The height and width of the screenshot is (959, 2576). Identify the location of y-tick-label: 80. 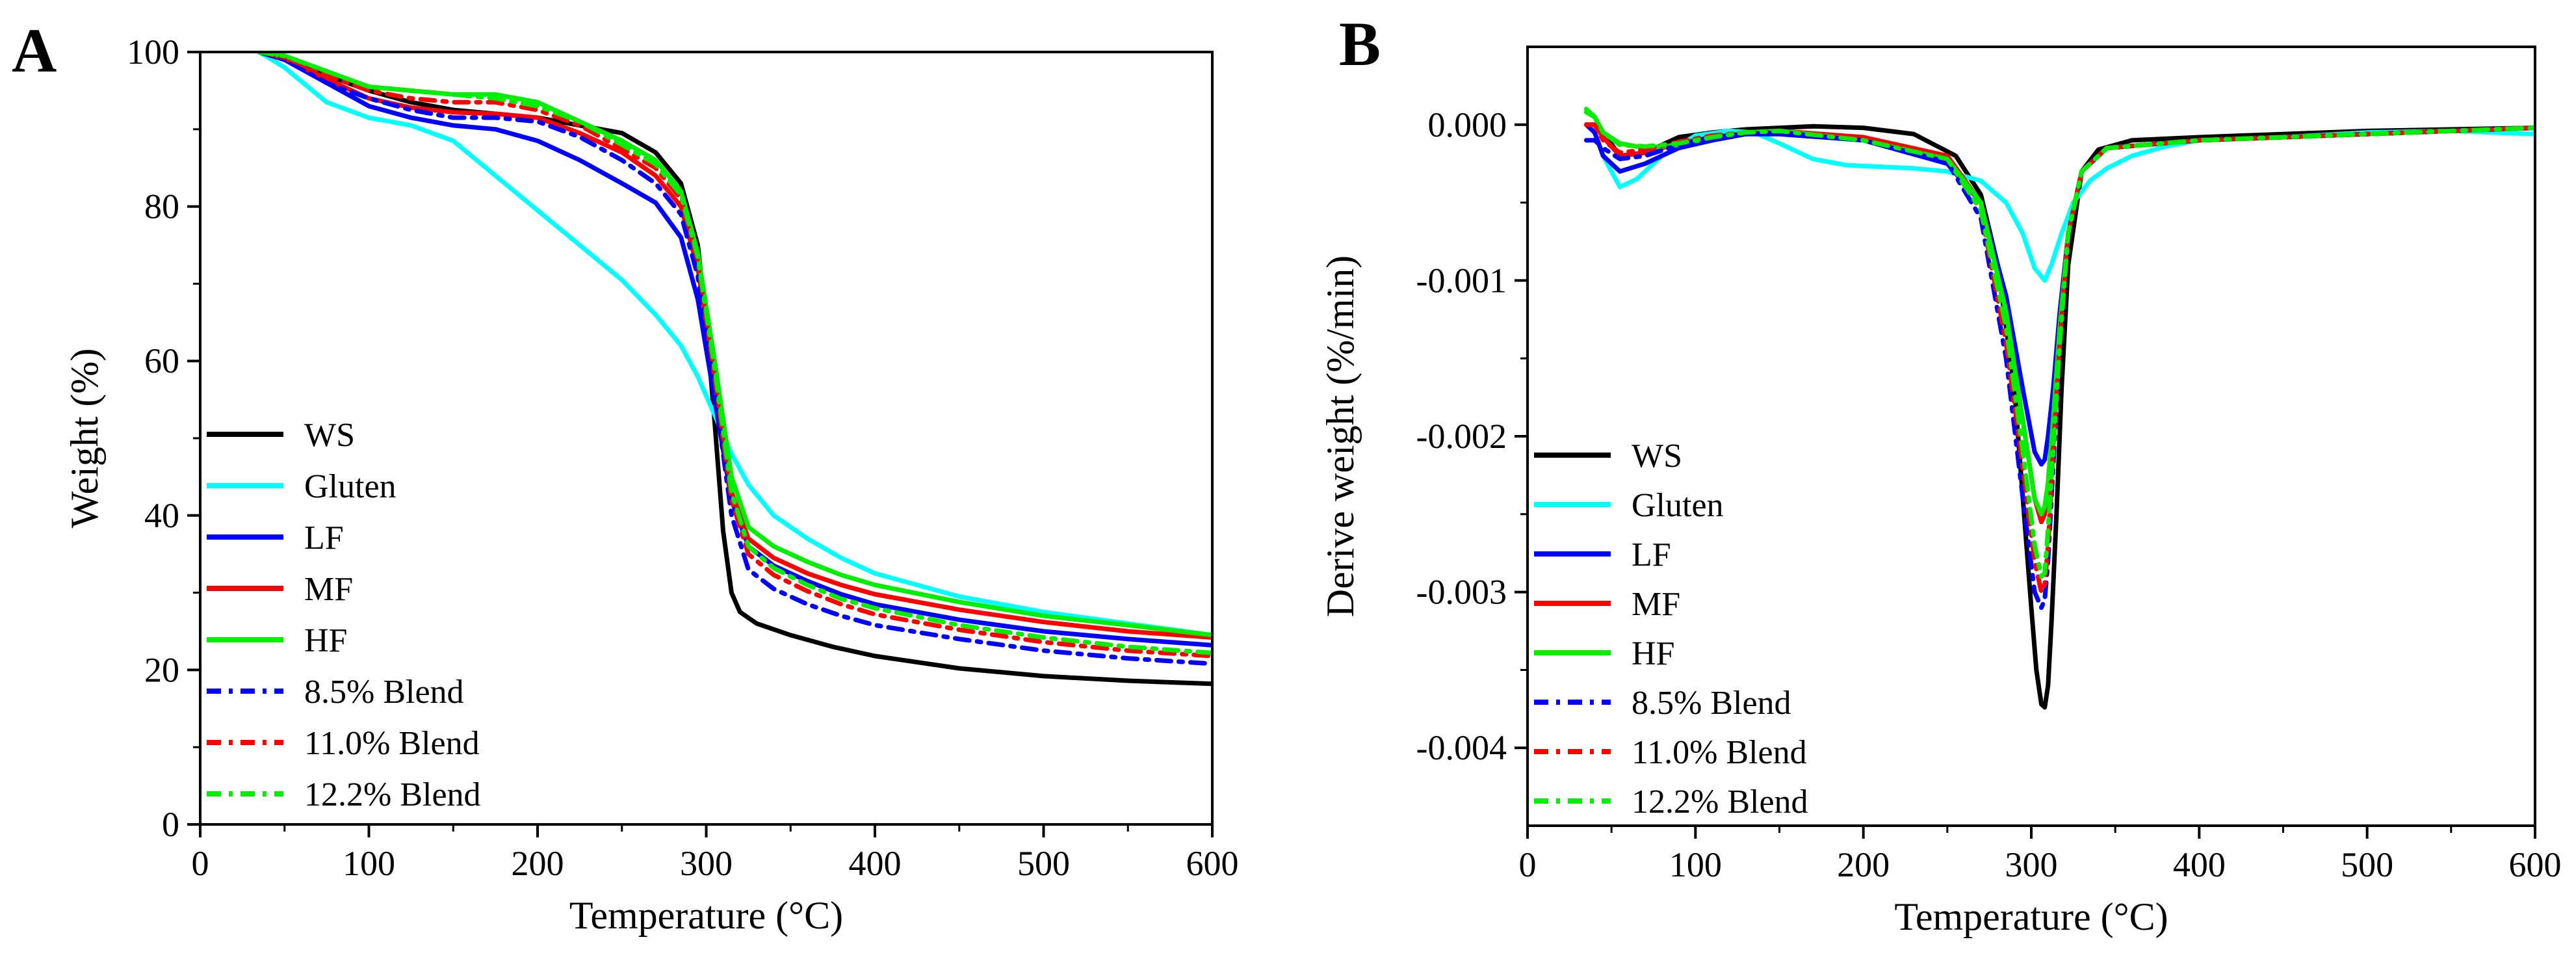
(161, 206).